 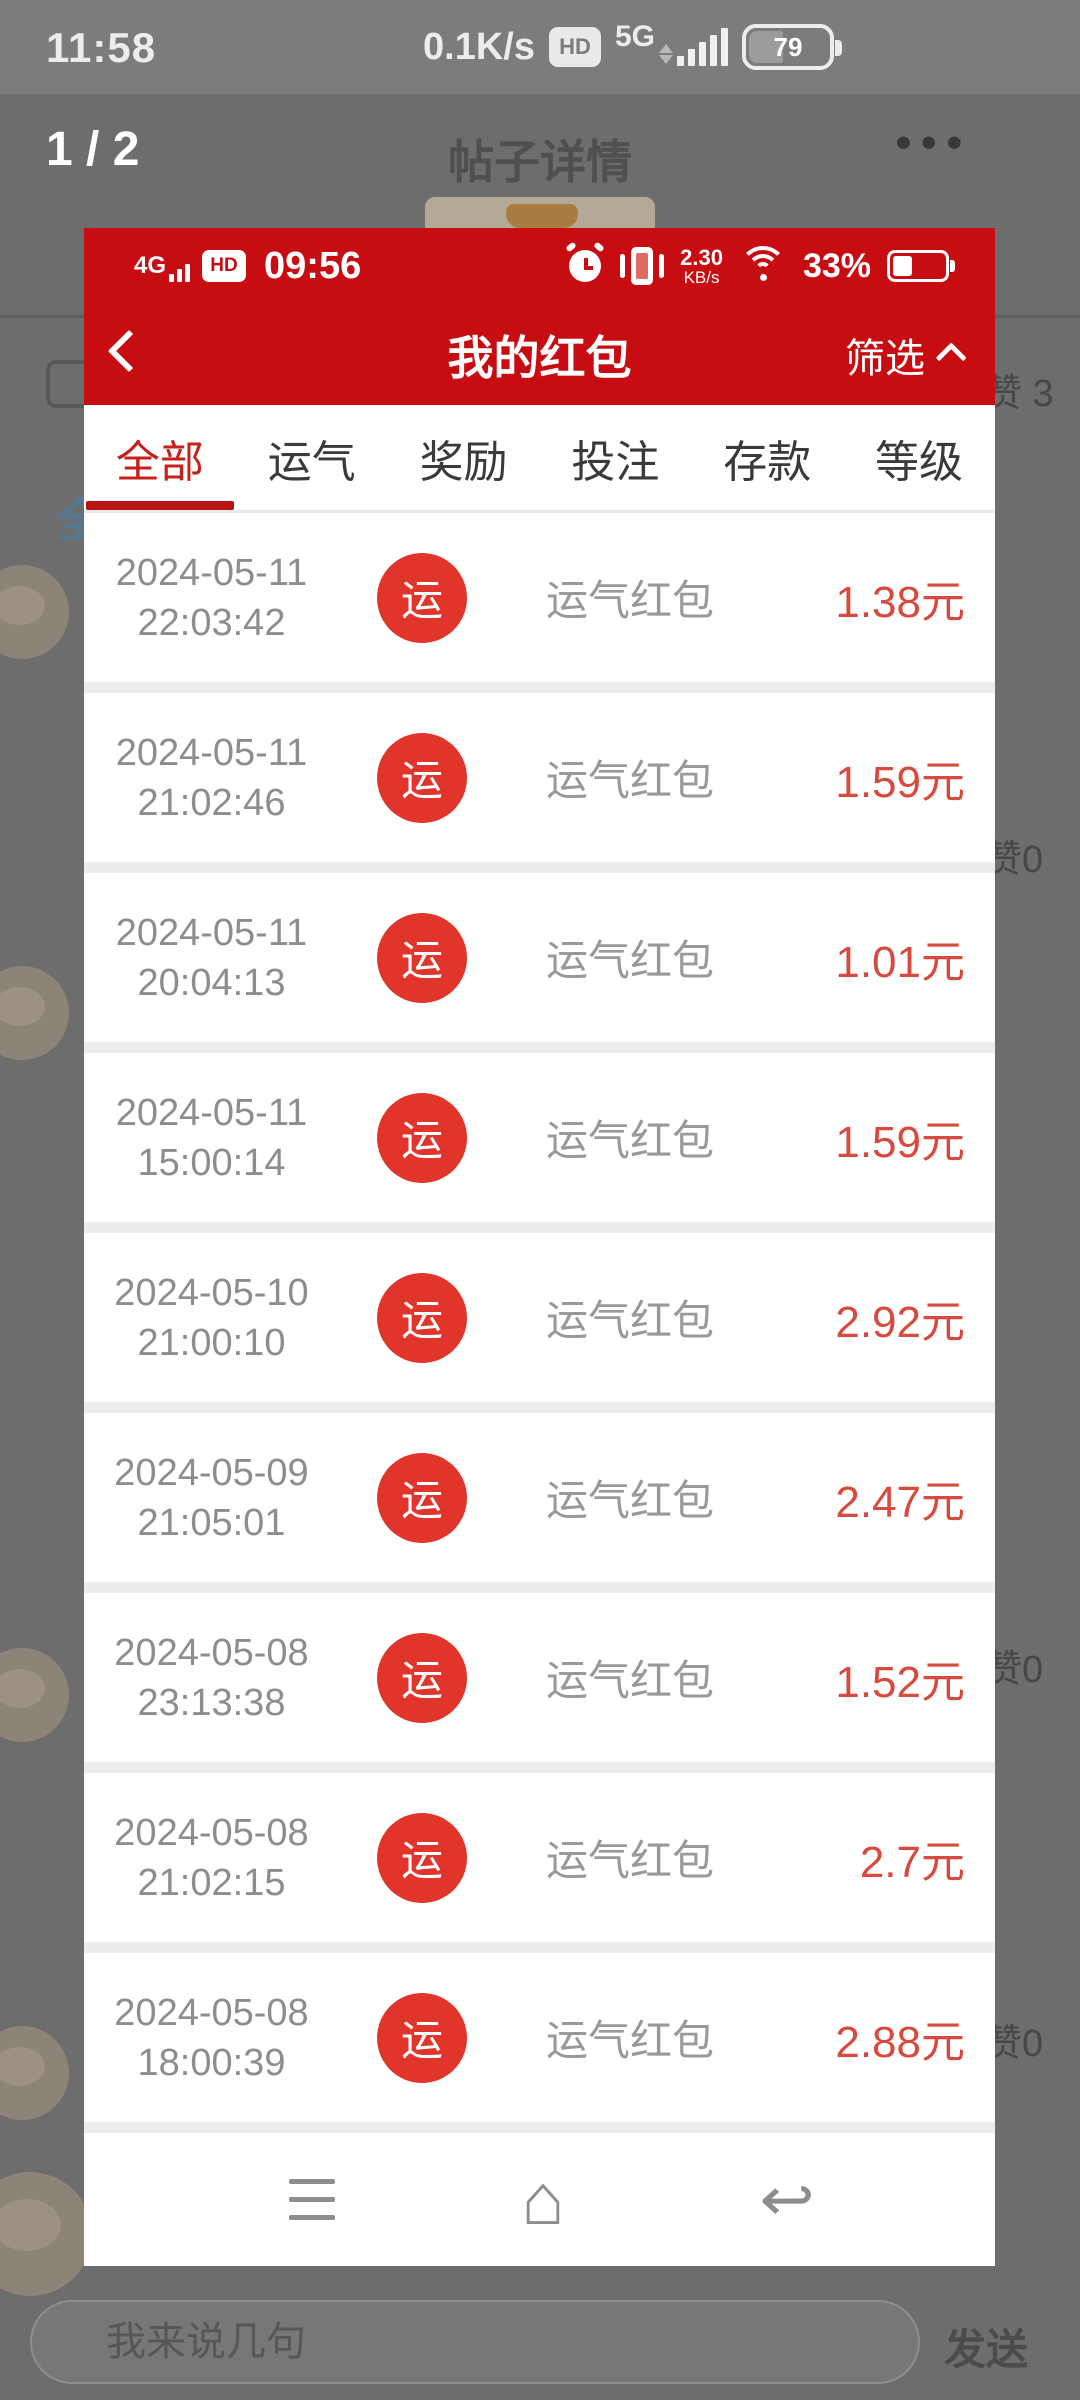 I want to click on 5g-signal-icon: 5G, so click(x=671, y=44).